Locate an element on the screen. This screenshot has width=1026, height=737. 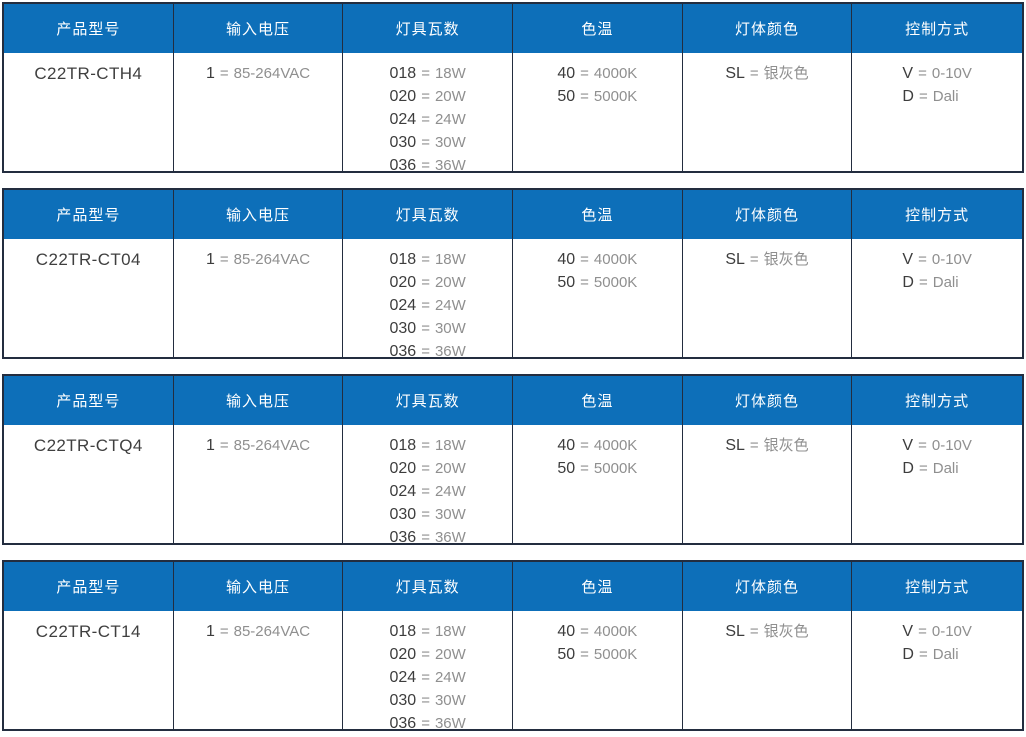
option-pair: 020 = 20W is located at coordinates (428, 282).